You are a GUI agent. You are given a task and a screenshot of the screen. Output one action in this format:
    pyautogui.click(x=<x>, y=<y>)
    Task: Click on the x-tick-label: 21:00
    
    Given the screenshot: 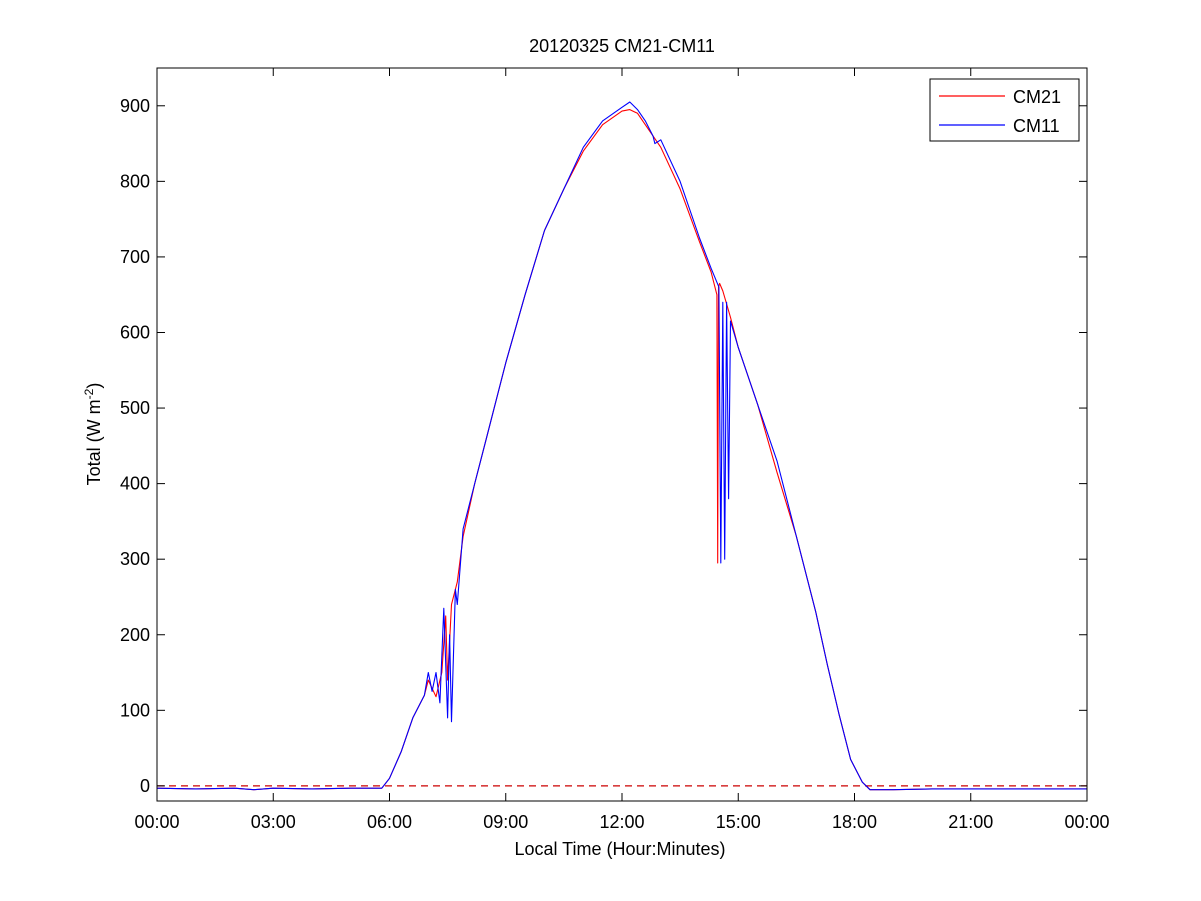 What is the action you would take?
    pyautogui.click(x=970, y=822)
    